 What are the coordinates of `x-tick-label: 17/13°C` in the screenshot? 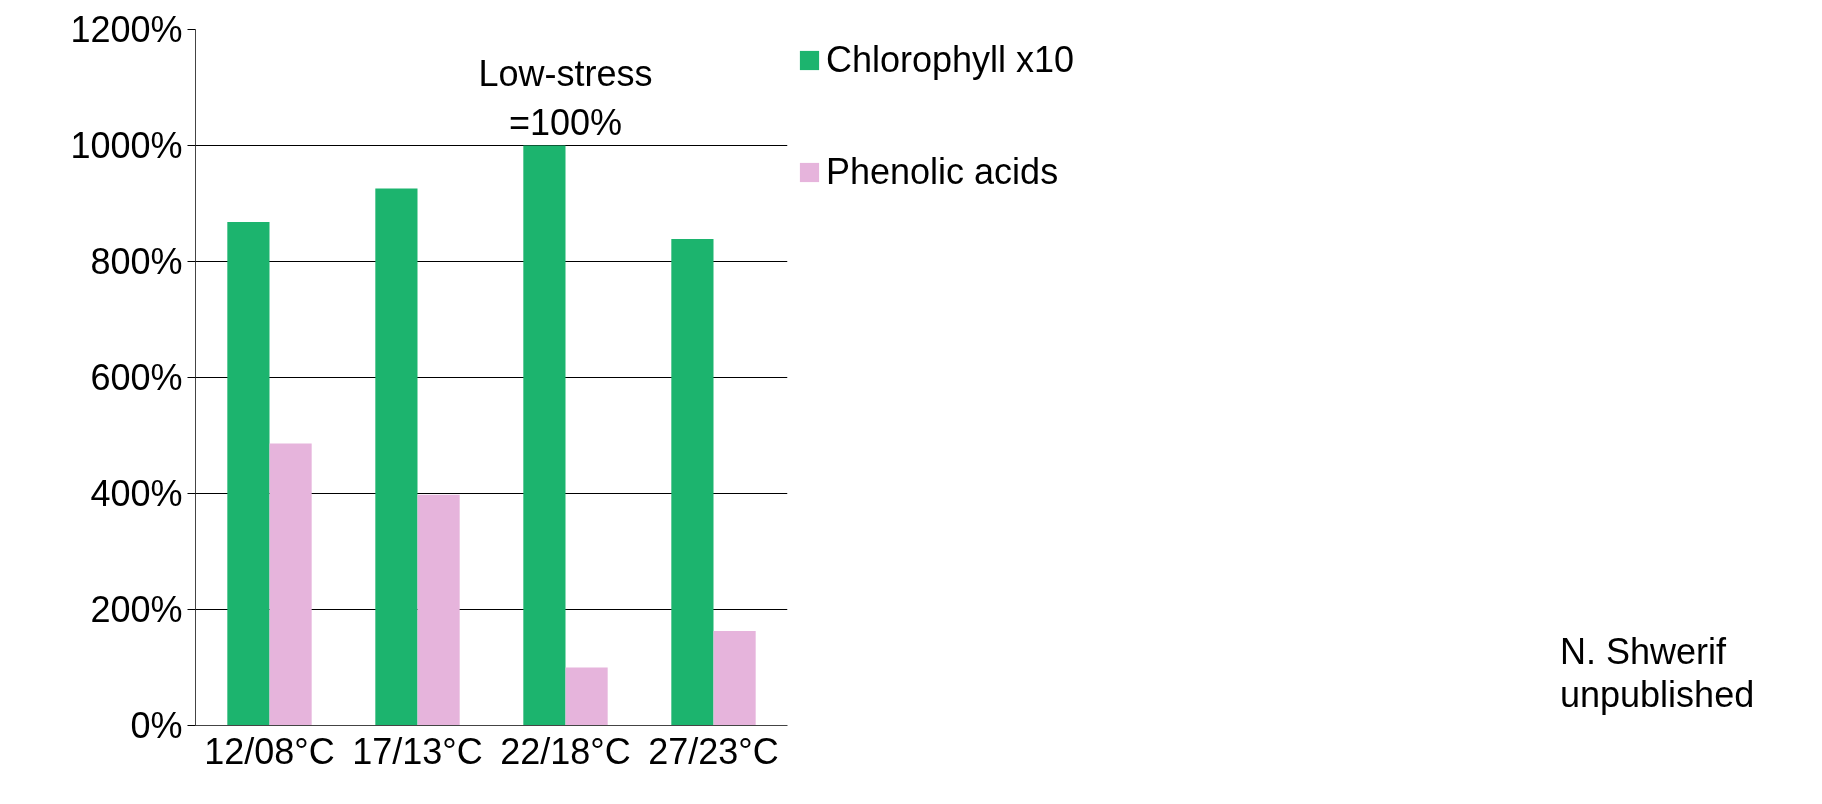 It's located at (417, 751).